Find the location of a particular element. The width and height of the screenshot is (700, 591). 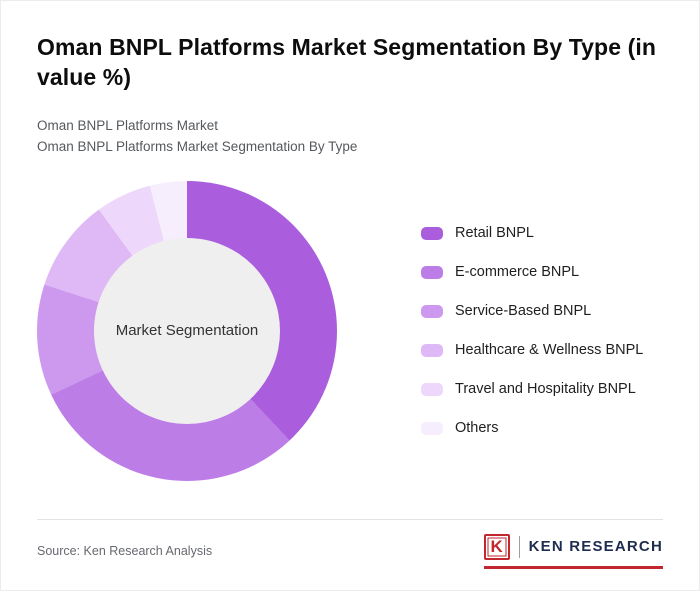

legend-item: Travel and Hospitality BNPL is located at coordinates (532, 388).